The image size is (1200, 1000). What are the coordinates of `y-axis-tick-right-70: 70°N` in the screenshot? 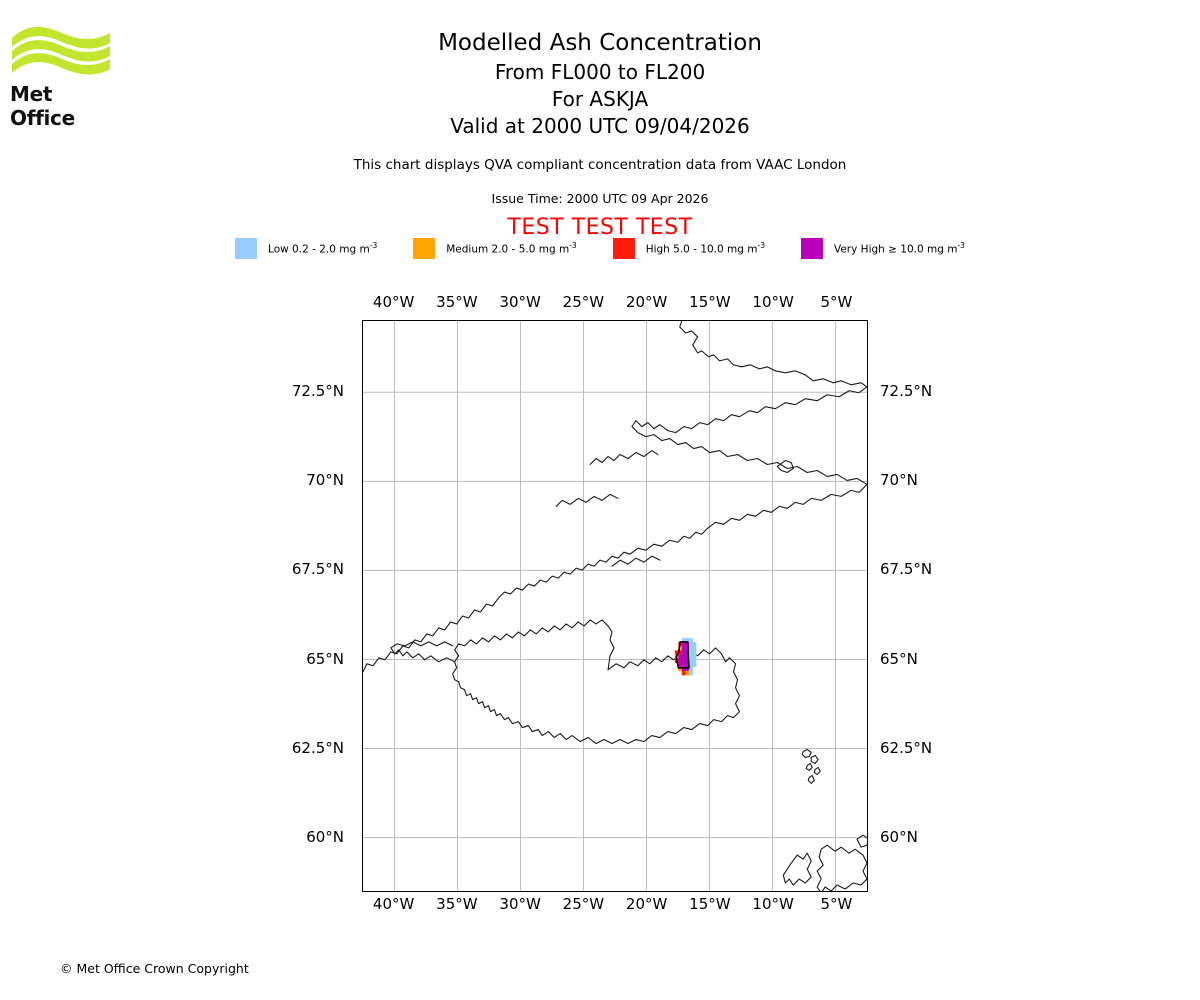 It's located at (899, 479).